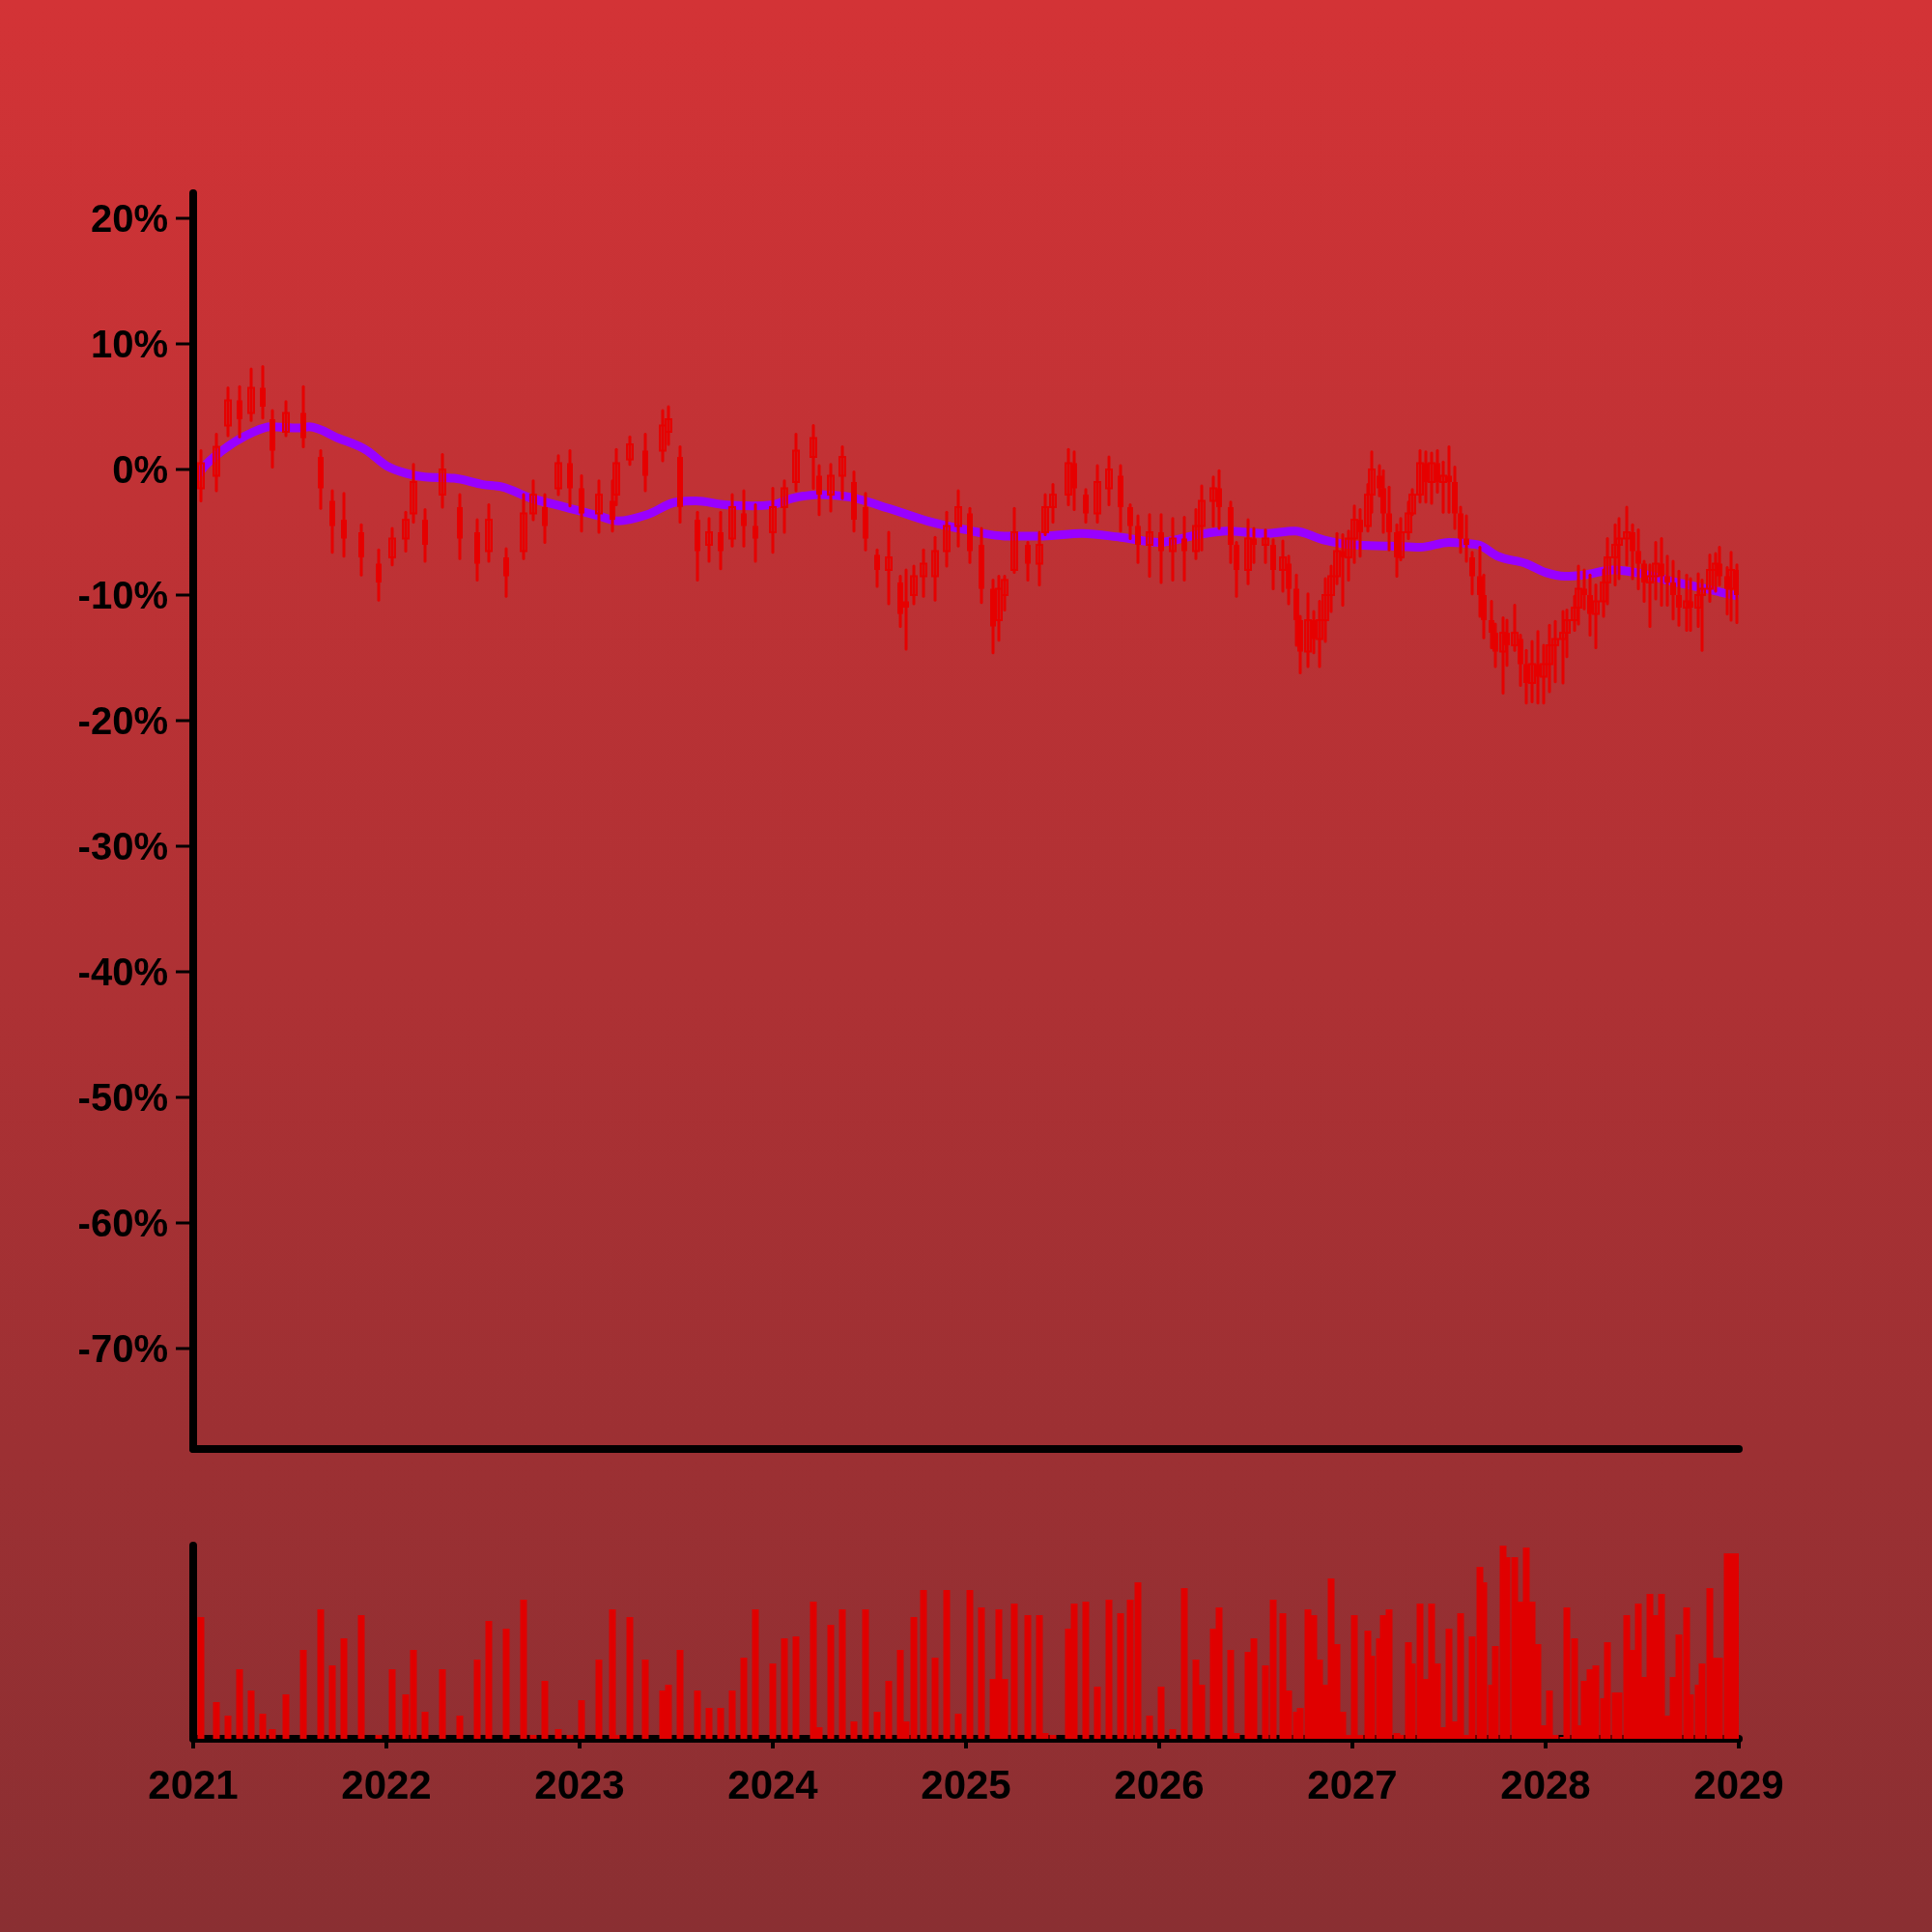 The image size is (1932, 1932). What do you see at coordinates (966, 1784) in the screenshot?
I see `x-tick-label: 2025` at bounding box center [966, 1784].